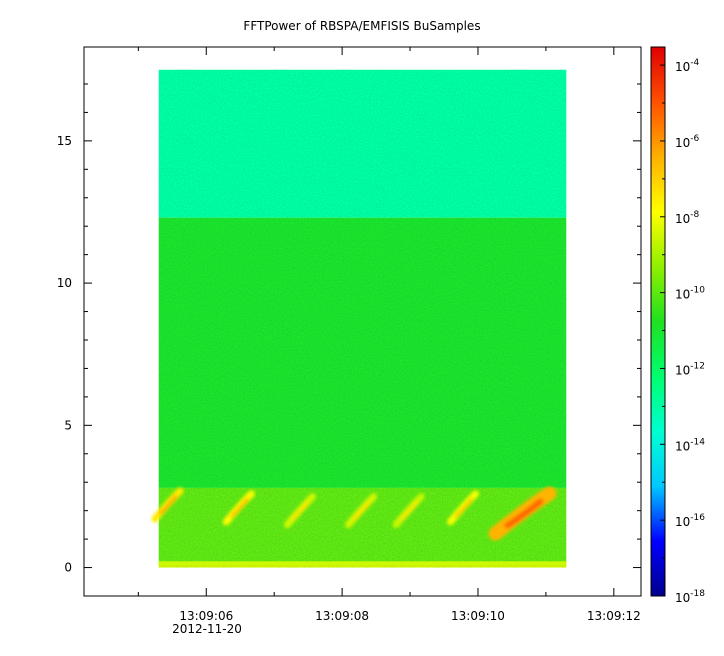 The height and width of the screenshot is (656, 724). What do you see at coordinates (694, 63) in the screenshot?
I see `colorbar-tick-exponent: -4` at bounding box center [694, 63].